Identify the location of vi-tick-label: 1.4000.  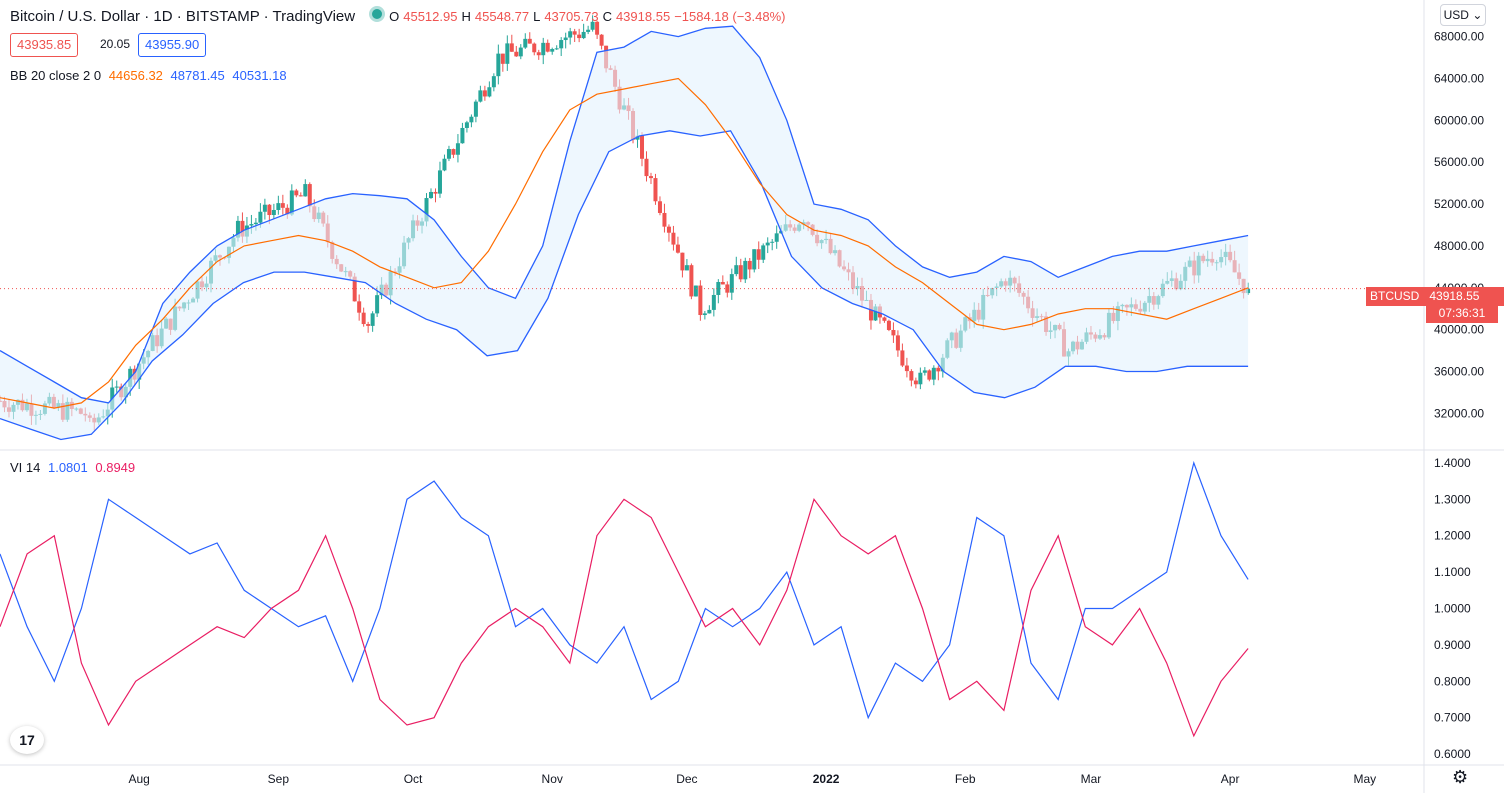
(1452, 463).